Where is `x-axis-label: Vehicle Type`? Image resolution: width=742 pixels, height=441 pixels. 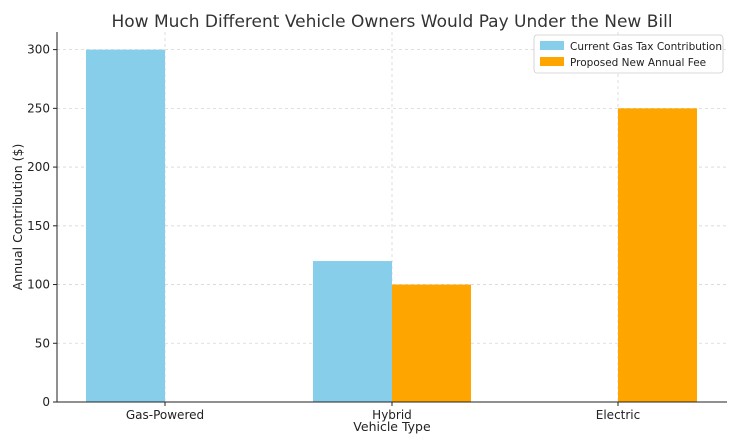 x-axis-label: Vehicle Type is located at coordinates (392, 426).